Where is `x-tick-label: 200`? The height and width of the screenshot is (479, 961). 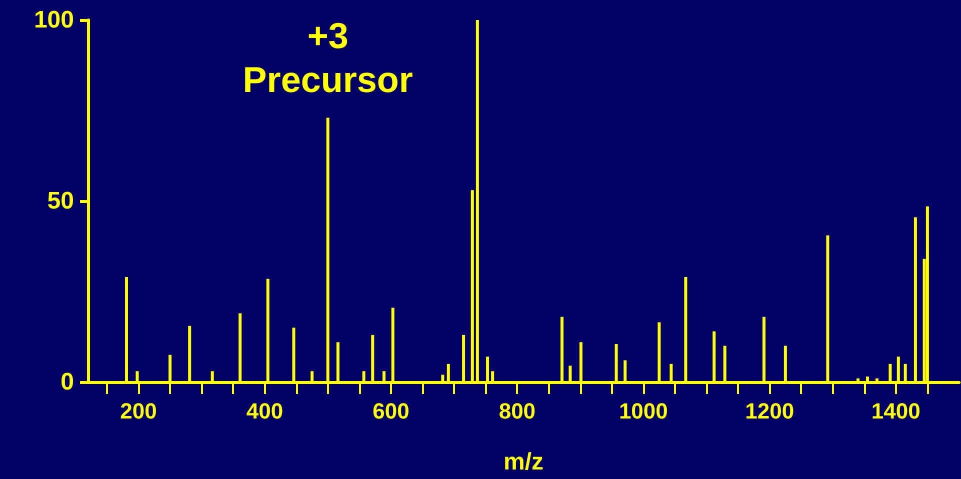 x-tick-label: 200 is located at coordinates (138, 411).